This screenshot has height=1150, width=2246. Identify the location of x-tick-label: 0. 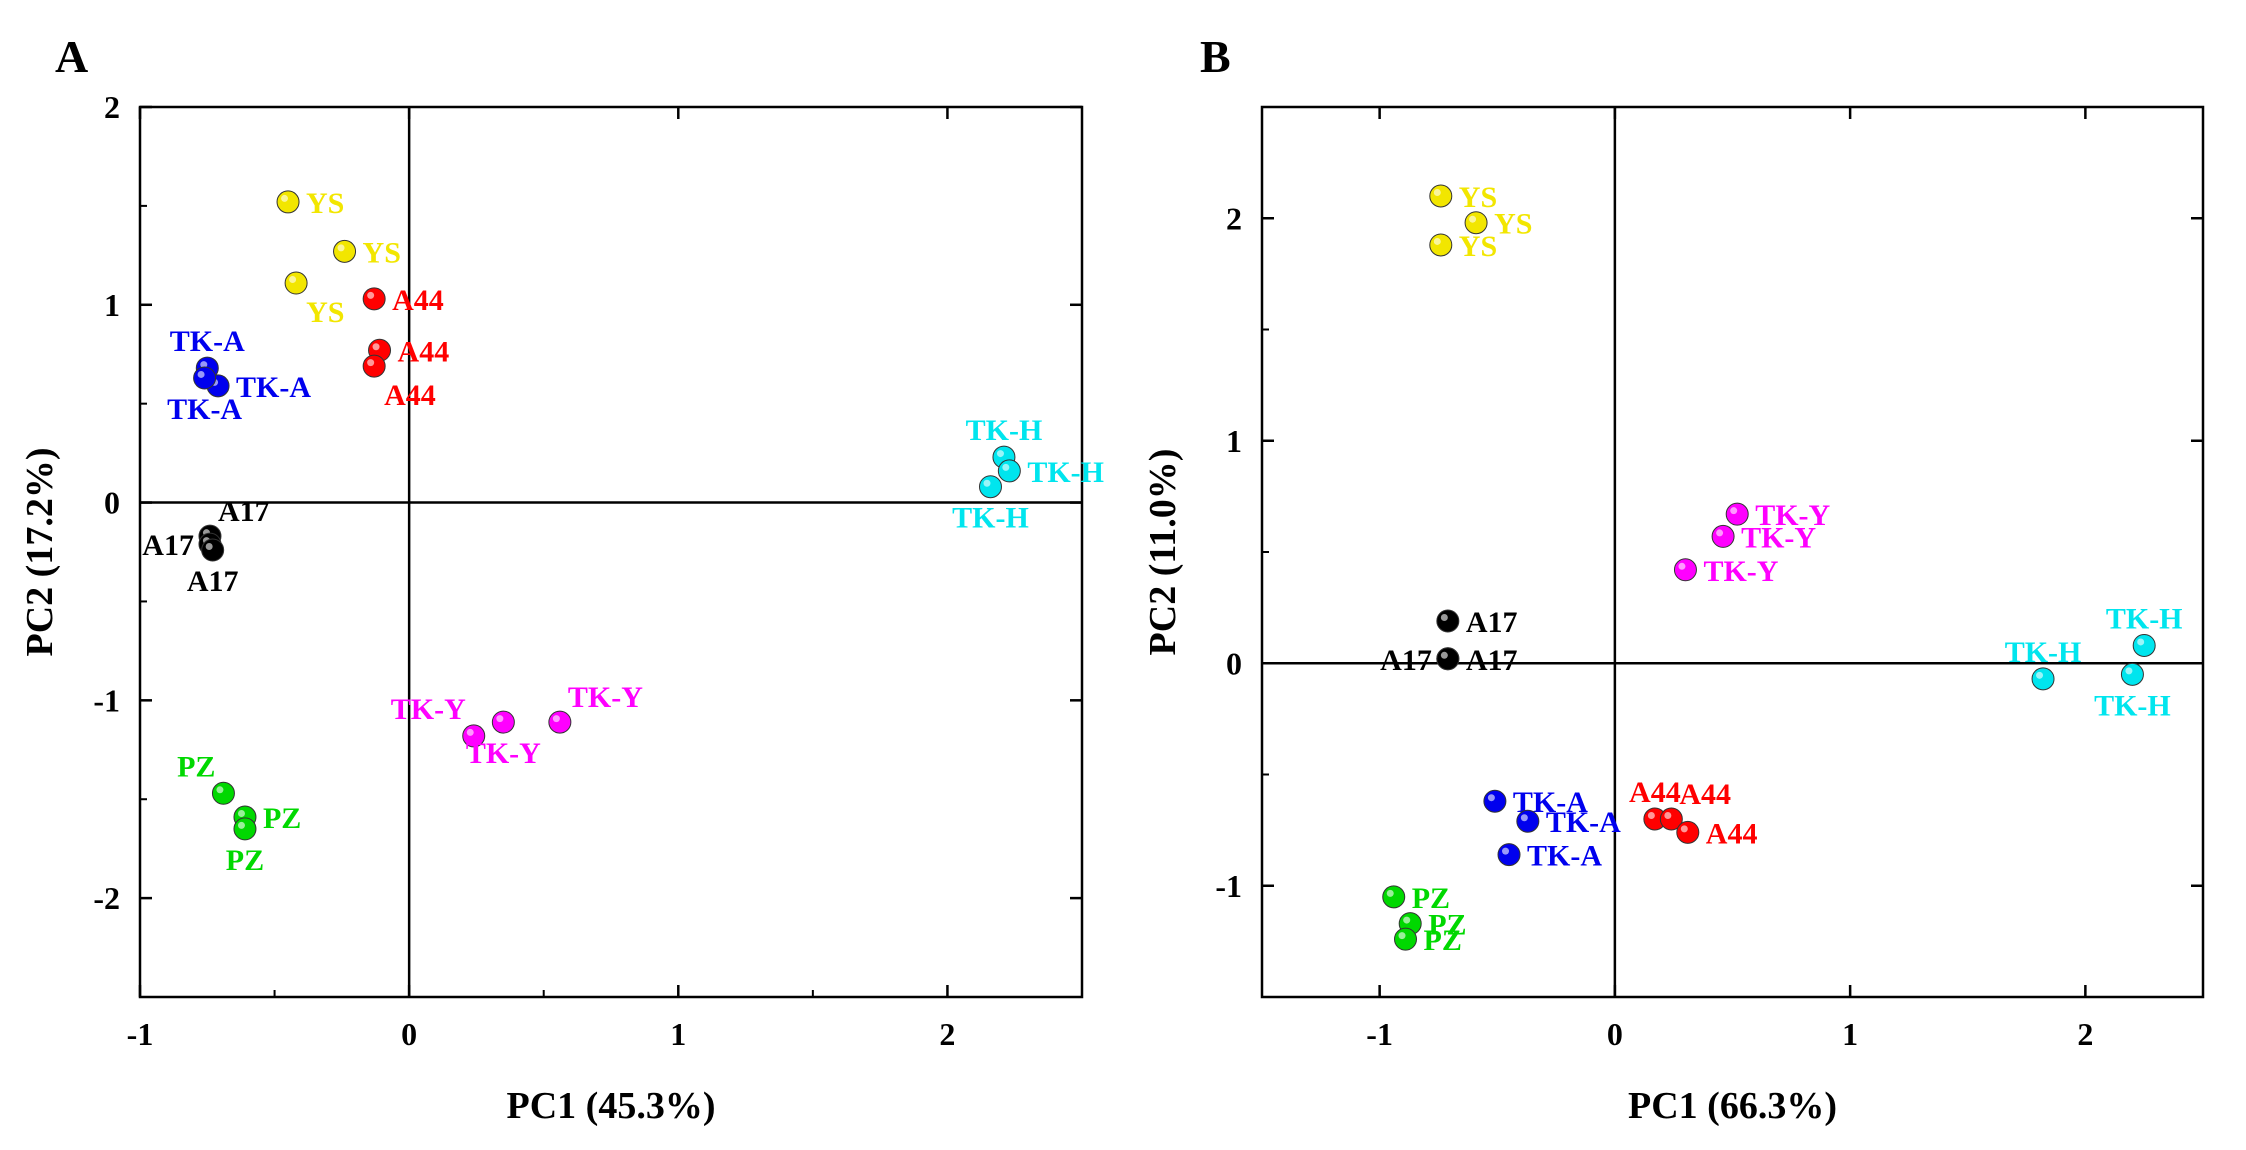
(1615, 1034).